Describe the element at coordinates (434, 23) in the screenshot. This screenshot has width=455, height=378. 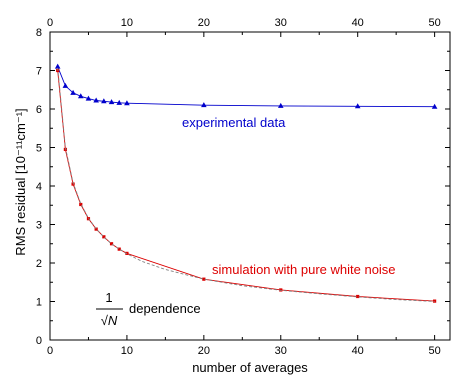
I see `top-tick-label: 50` at that location.